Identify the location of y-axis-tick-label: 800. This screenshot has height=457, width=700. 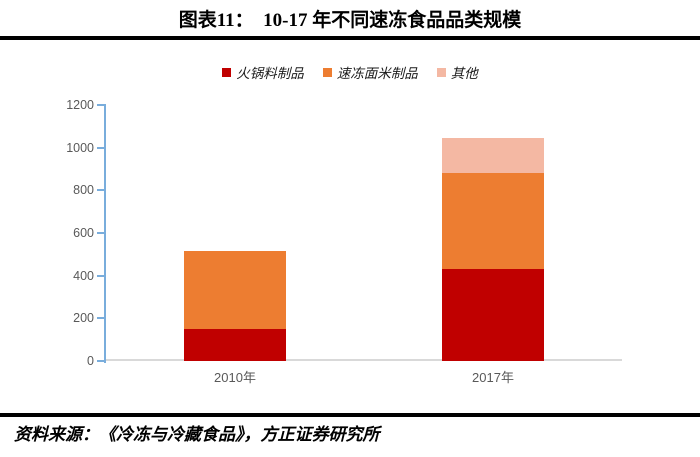
(83, 190).